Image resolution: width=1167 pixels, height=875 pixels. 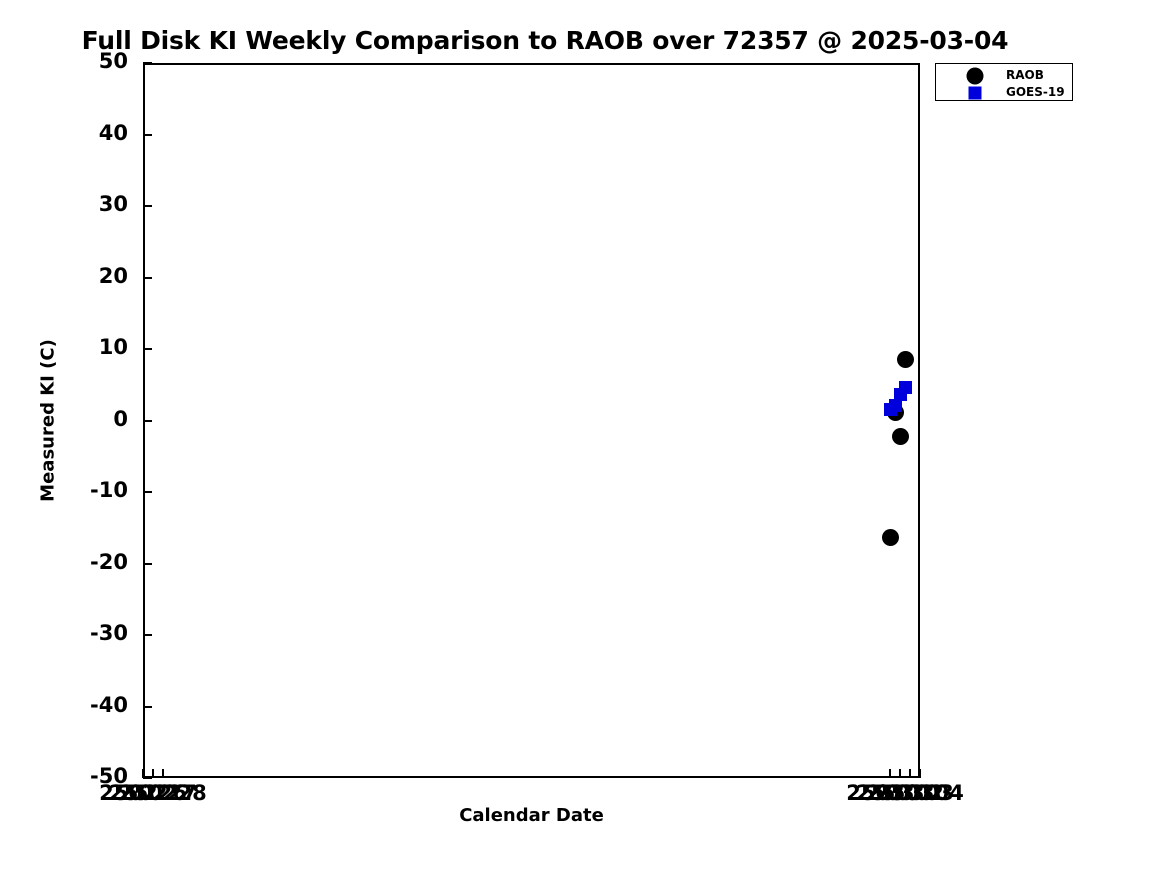 I want to click on data-point-square-marker, so click(x=975, y=92).